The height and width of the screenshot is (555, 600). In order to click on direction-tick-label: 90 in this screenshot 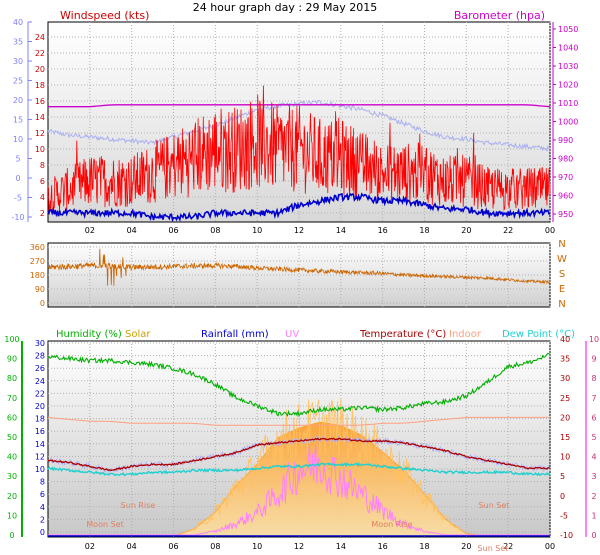, I will do `click(40, 289)`.